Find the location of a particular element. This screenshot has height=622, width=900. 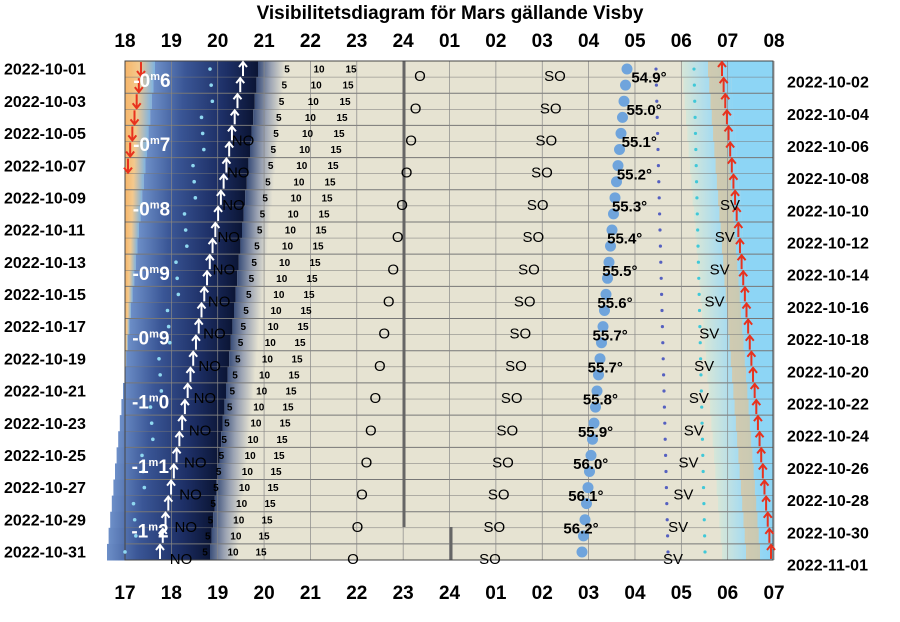

bottom-hour-label: 02 is located at coordinates (542, 593).